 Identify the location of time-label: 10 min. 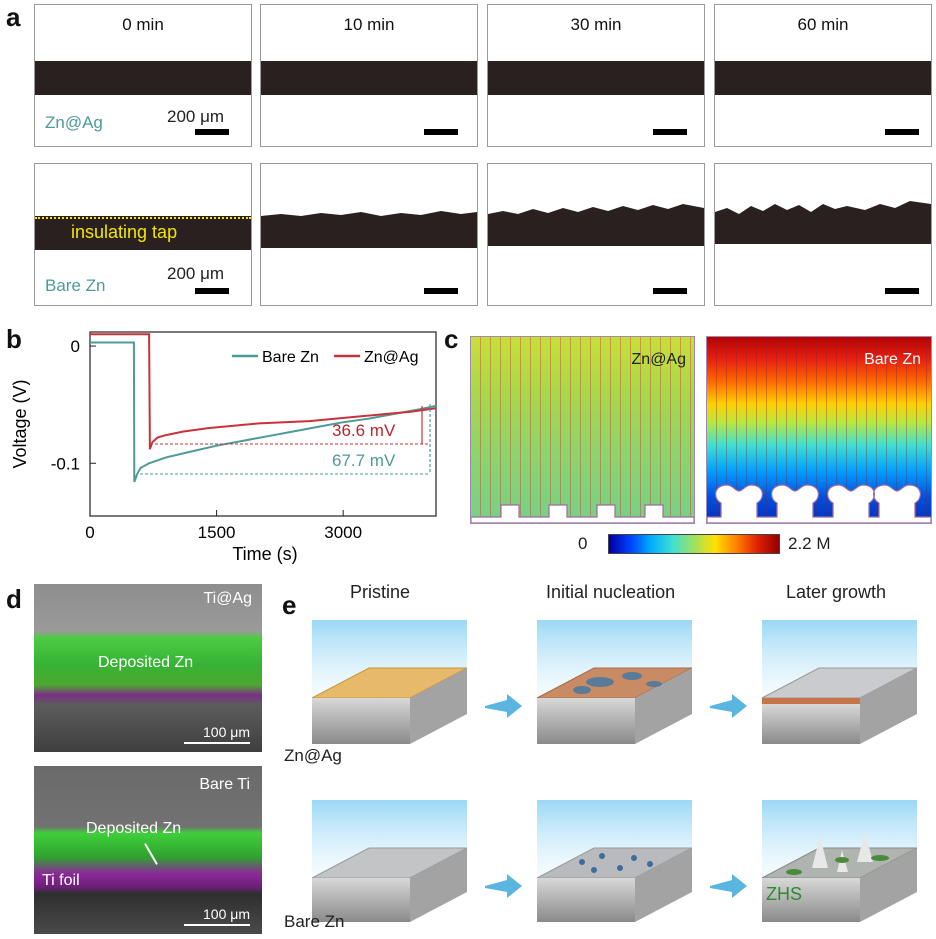
(369, 24).